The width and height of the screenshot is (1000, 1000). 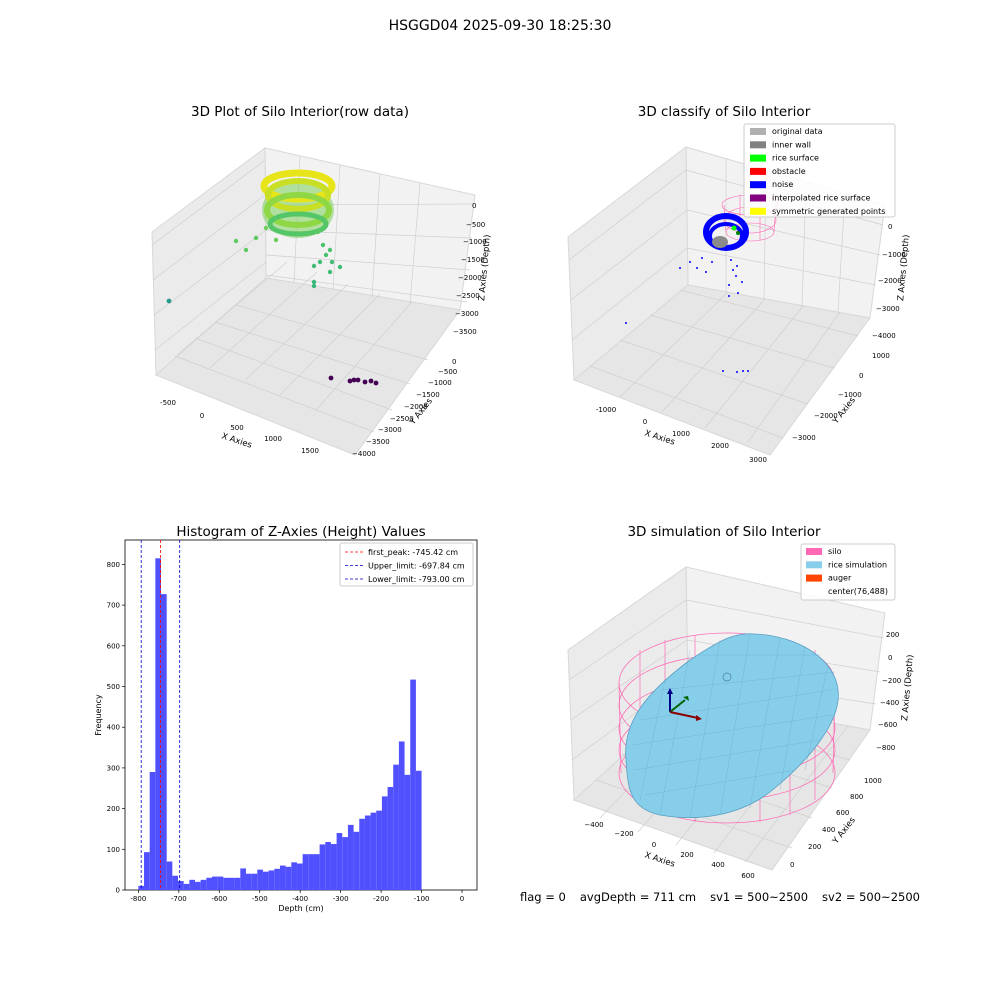 I want to click on legend-label: symmetric generated points, so click(x=828, y=211).